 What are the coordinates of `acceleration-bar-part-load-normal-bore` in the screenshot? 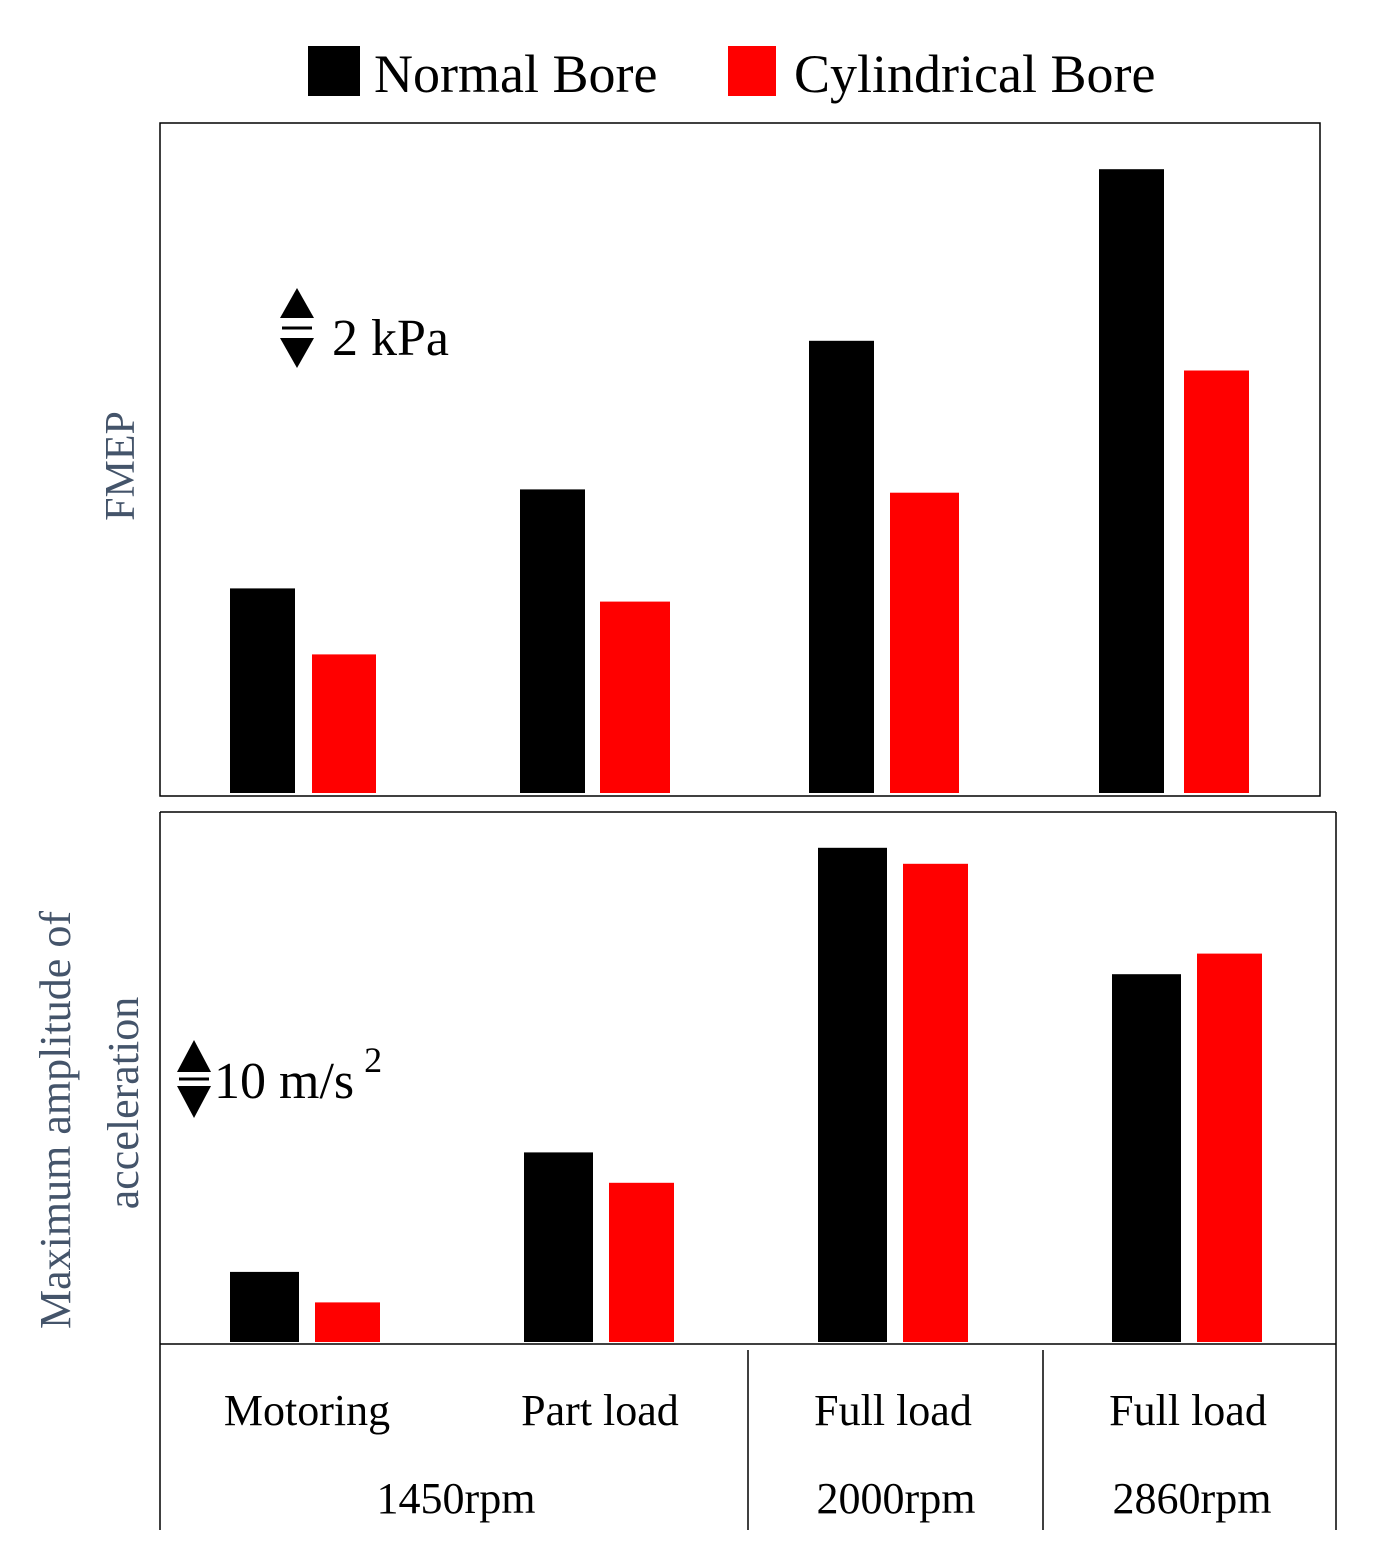 It's located at (558, 1247).